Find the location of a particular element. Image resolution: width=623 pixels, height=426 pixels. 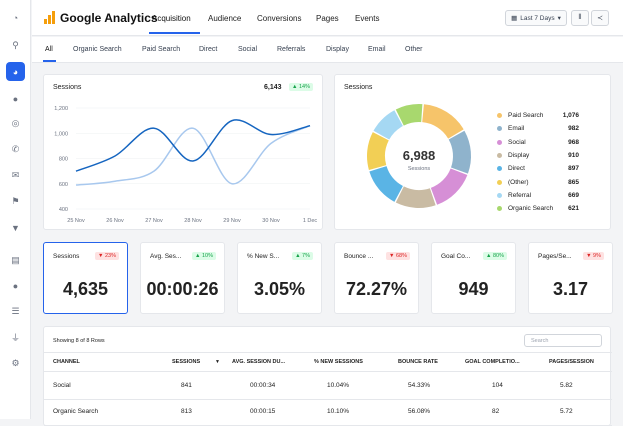

dashboard-icon: ◔ is located at coordinates (15, 17).